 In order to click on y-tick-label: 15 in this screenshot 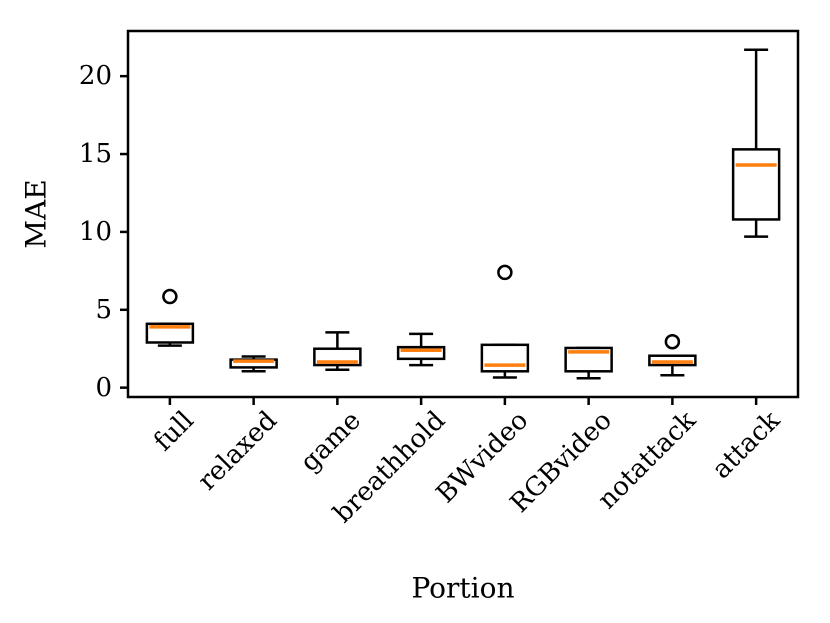, I will do `click(95, 154)`.